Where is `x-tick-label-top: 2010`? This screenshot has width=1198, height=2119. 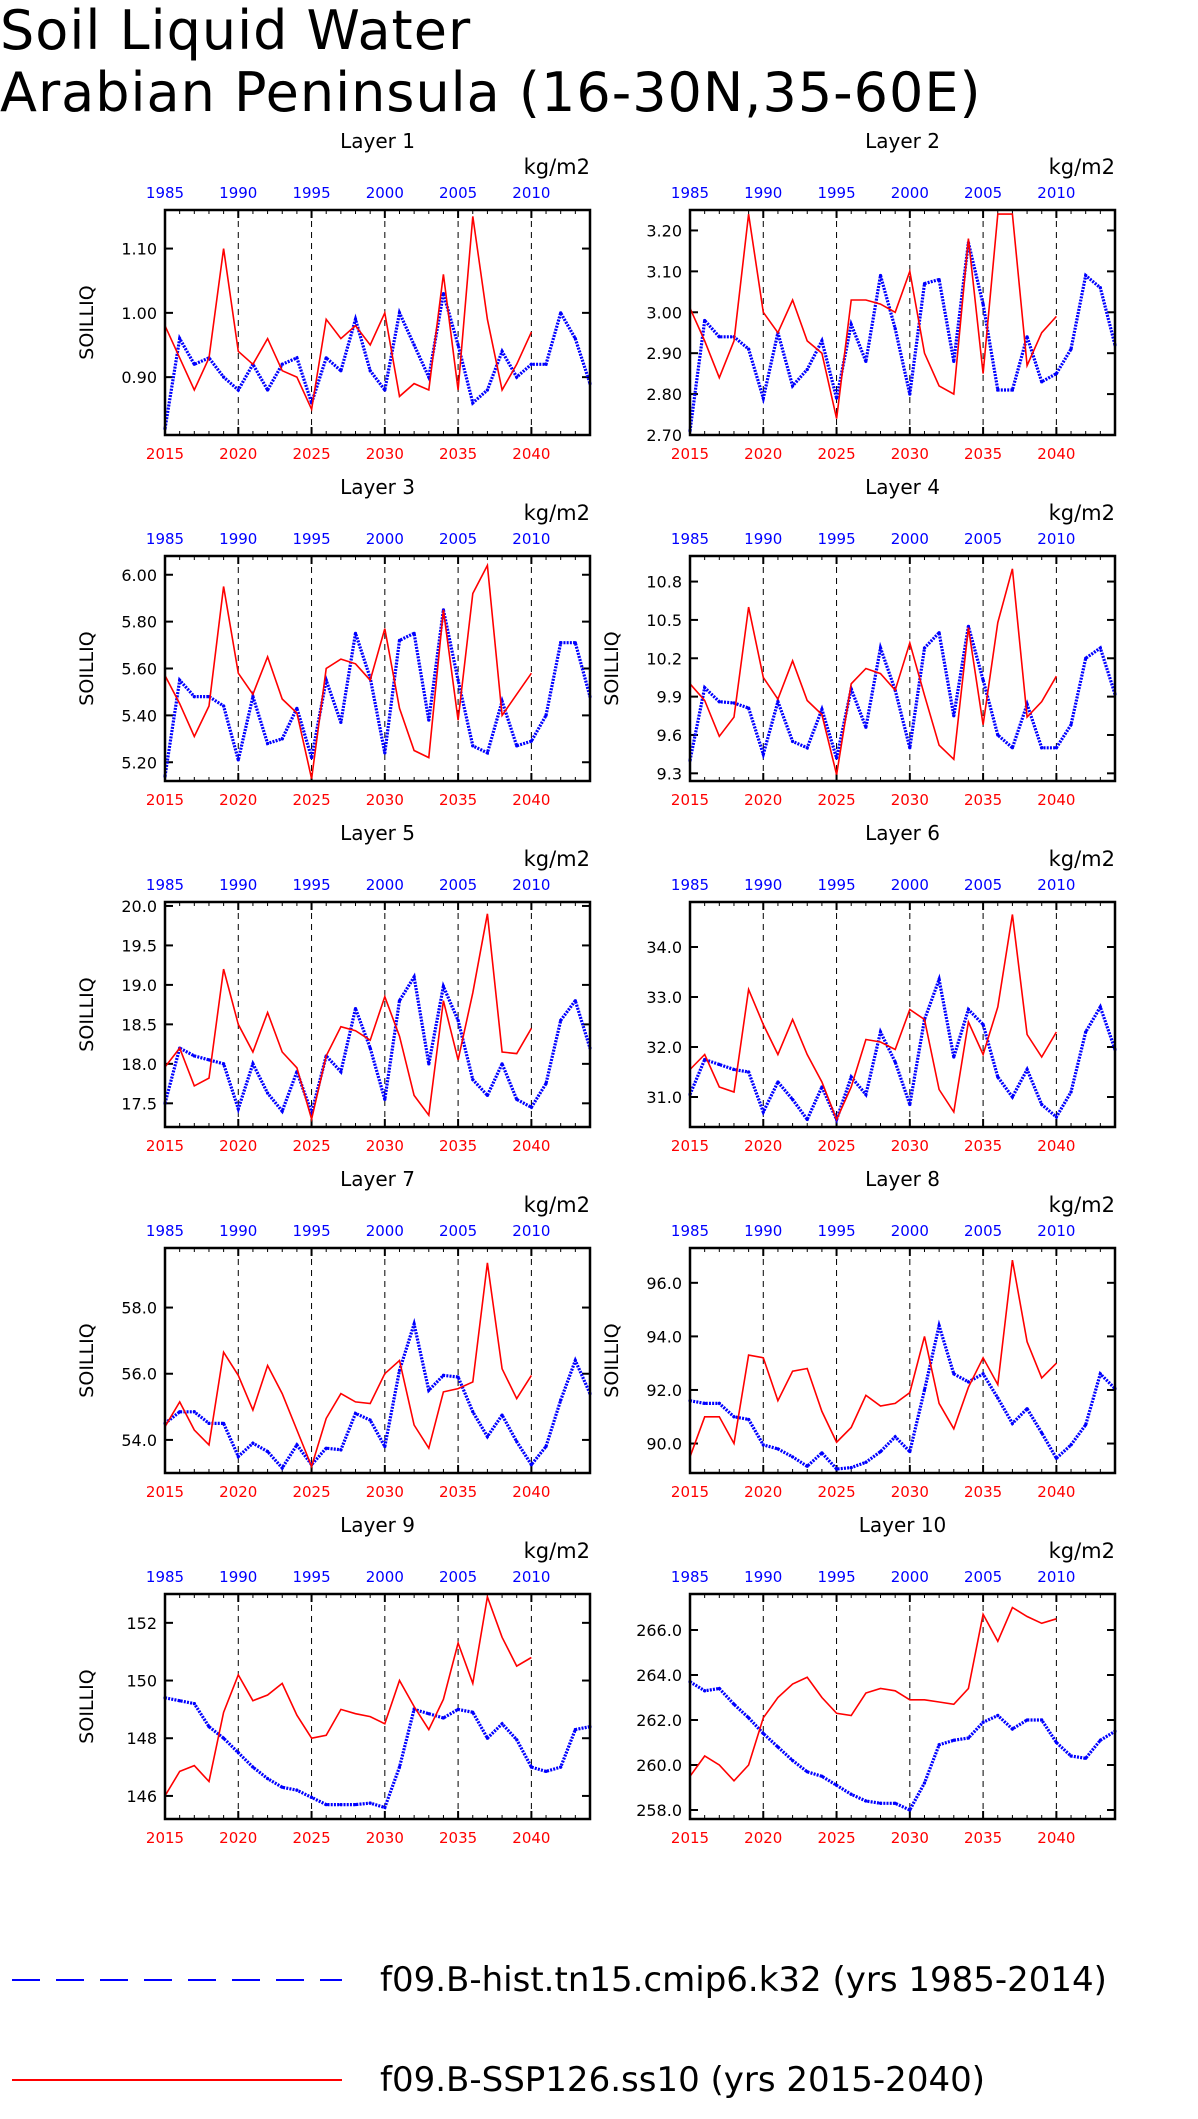 x-tick-label-top: 2010 is located at coordinates (1056, 885).